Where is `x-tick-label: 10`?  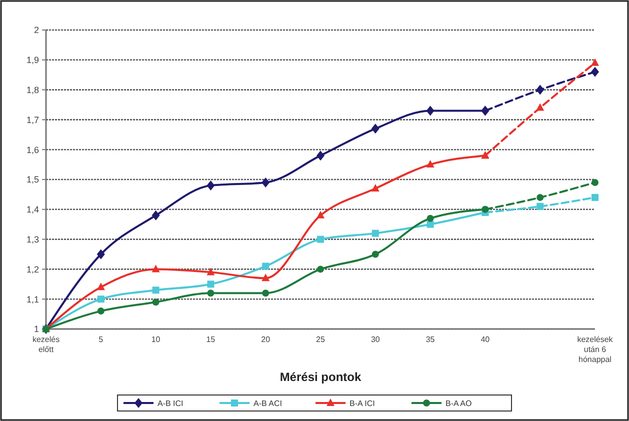
x-tick-label: 10 is located at coordinates (156, 339).